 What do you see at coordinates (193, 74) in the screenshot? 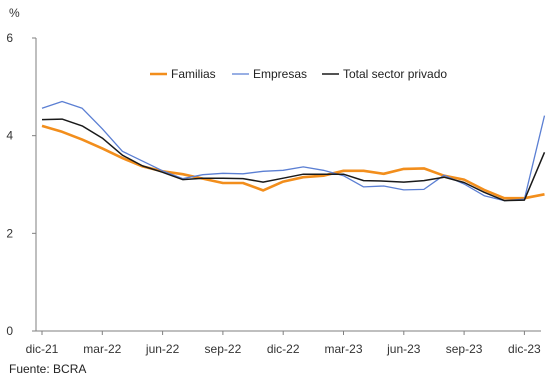
I see `legend-label-familias: Familias` at bounding box center [193, 74].